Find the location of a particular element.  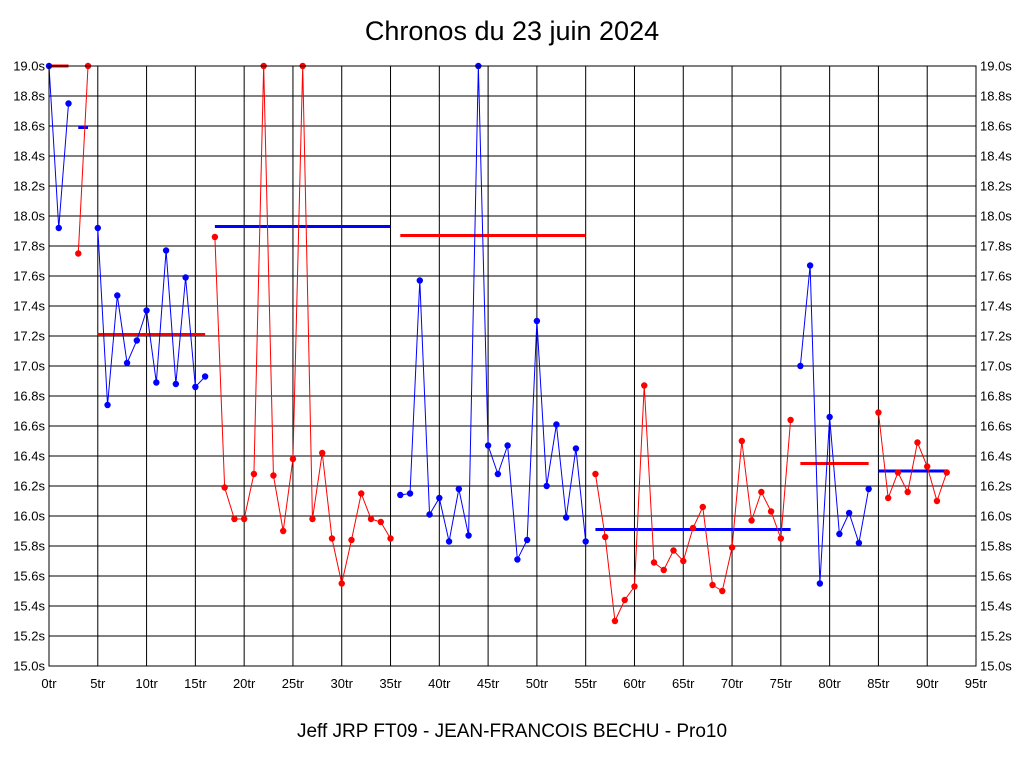

x-tick-label: 40tr is located at coordinates (439, 683).